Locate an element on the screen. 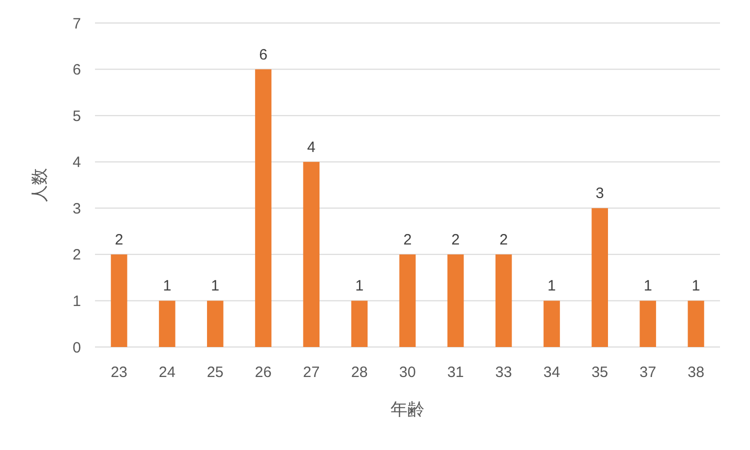  data-label: 6 is located at coordinates (263, 55).